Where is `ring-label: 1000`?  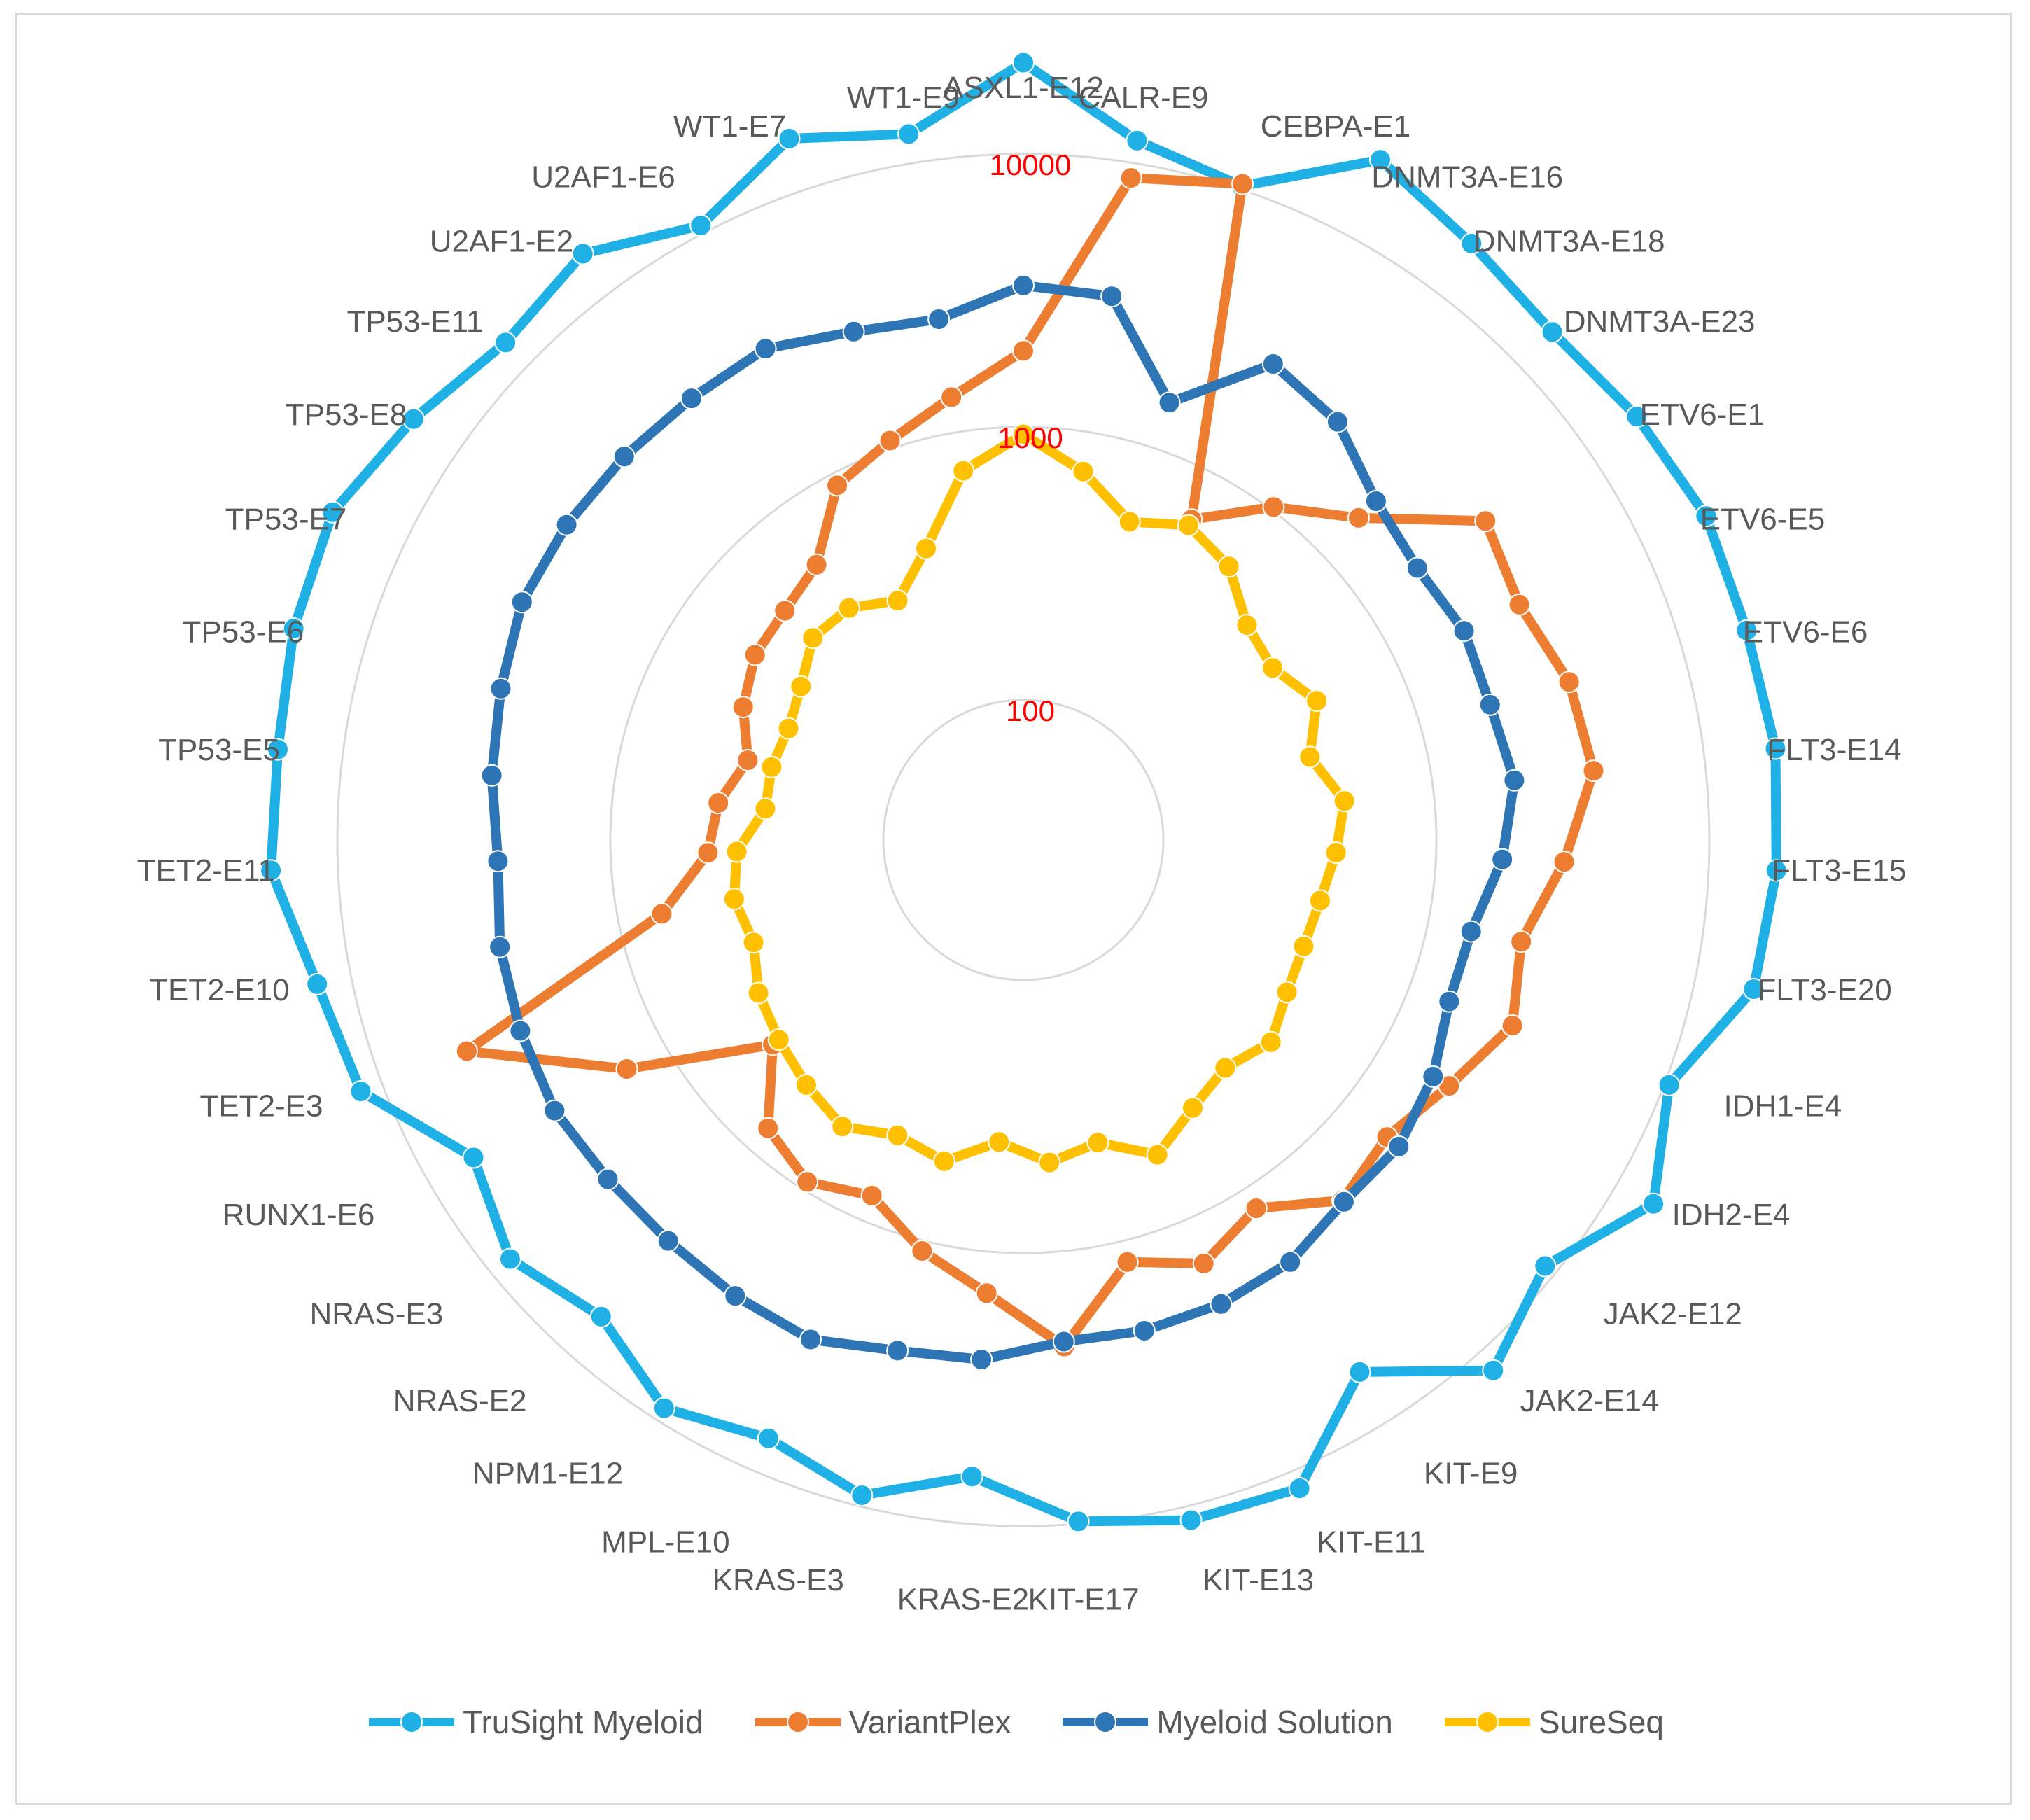
ring-label: 1000 is located at coordinates (1030, 437).